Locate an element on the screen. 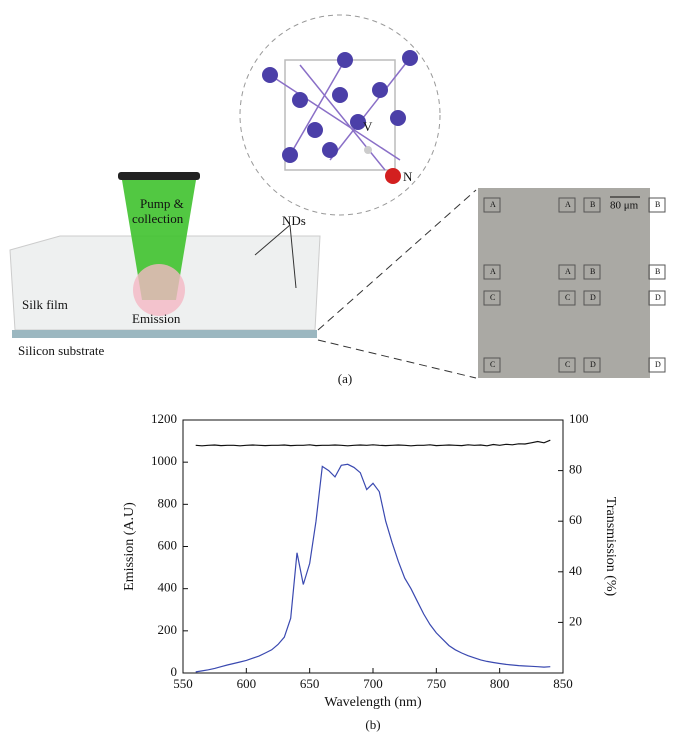  emission-label: Emission is located at coordinates (156, 318).